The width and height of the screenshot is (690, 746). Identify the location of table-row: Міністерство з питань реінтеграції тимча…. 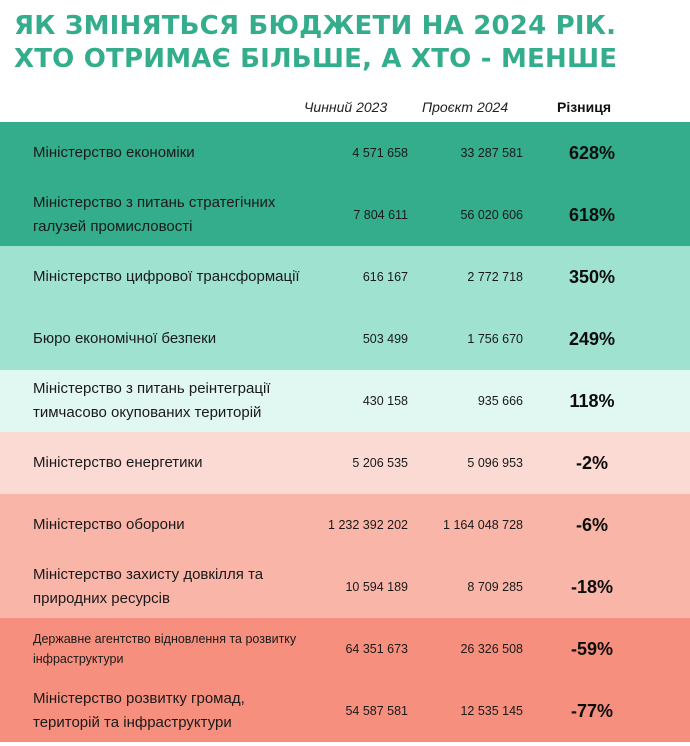
(345, 401).